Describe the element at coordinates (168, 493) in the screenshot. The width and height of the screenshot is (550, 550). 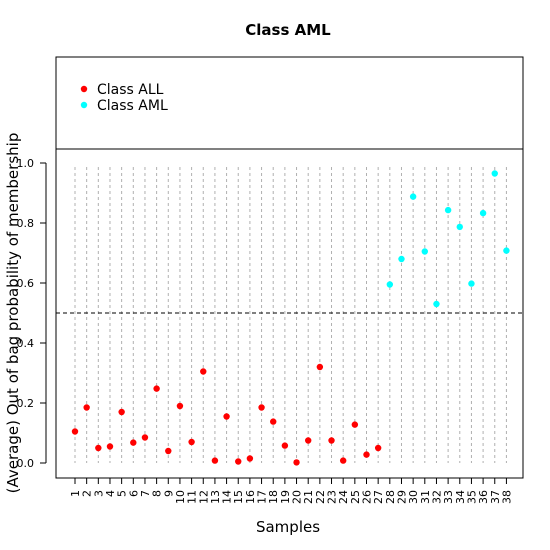
I see `x-tick-label: 9` at that location.